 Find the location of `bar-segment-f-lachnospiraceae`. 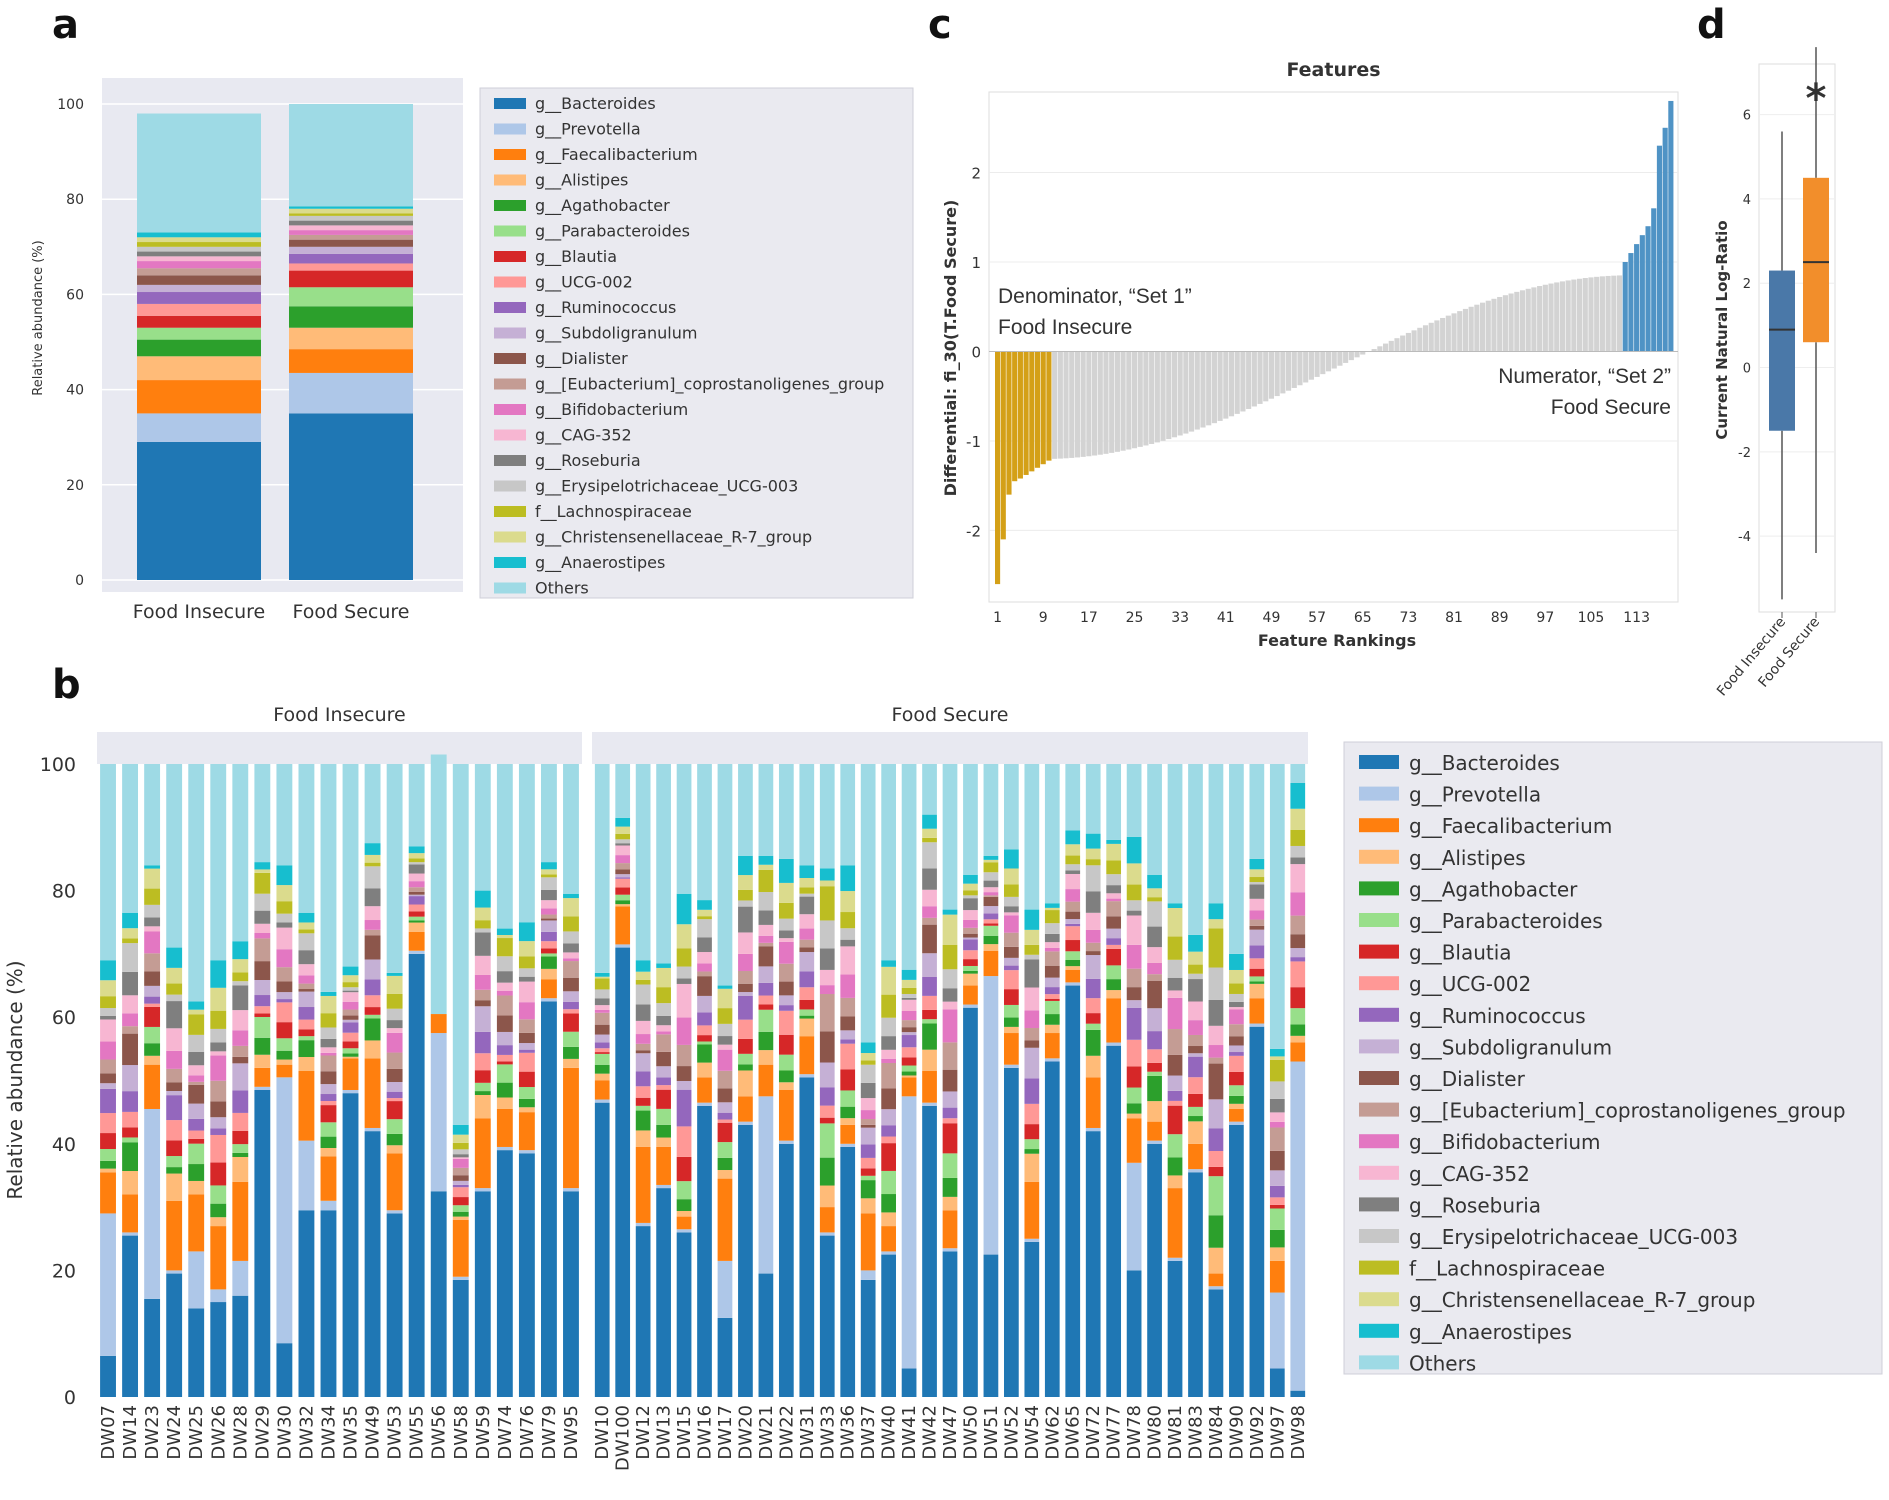

bar-segment-f-lachnospiraceae is located at coordinates (416, 860).